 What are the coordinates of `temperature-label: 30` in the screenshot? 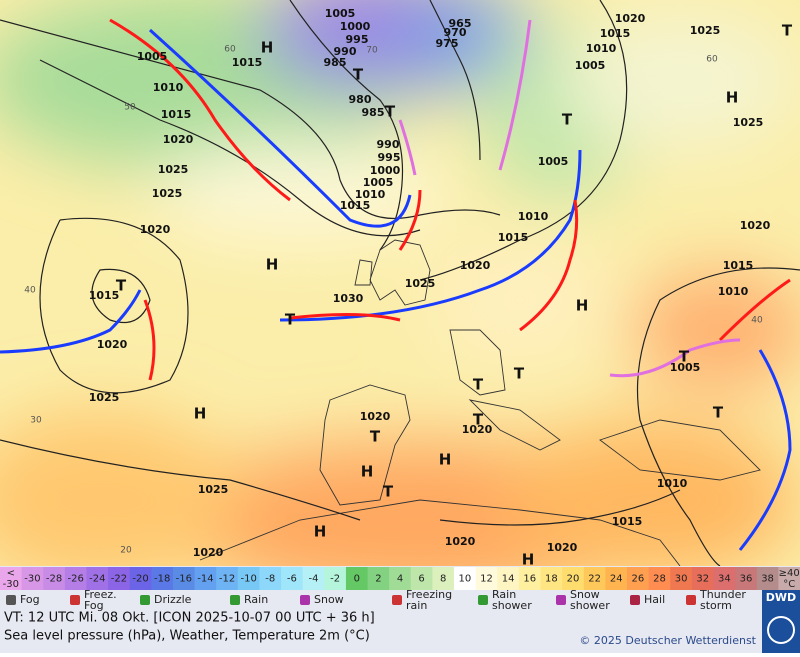 It's located at (36, 421).